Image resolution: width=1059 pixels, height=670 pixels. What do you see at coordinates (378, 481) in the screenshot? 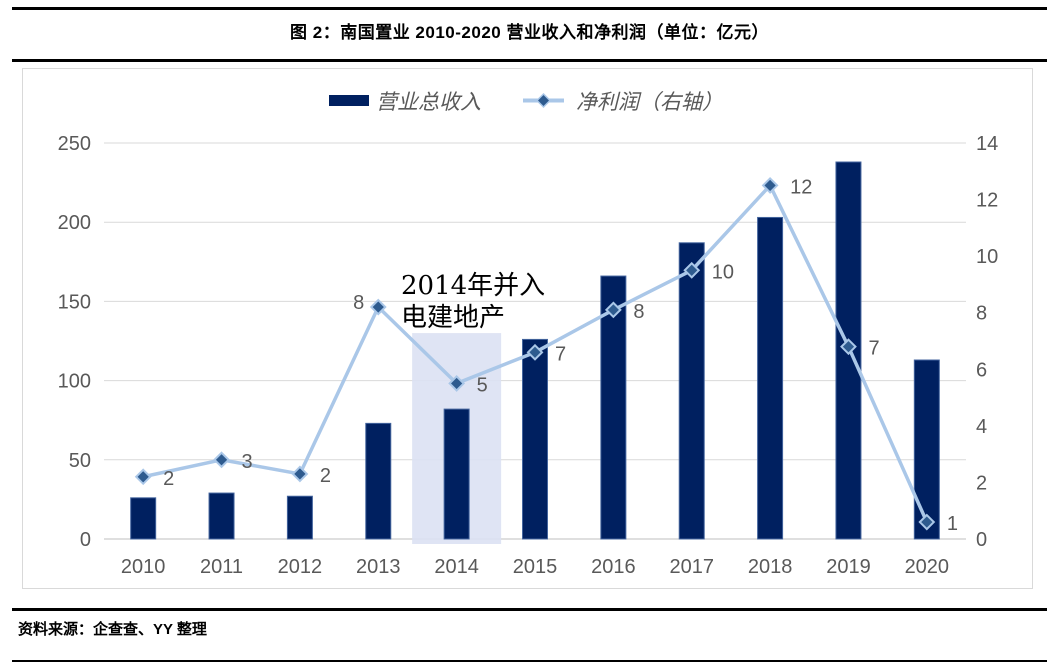
I see `bar-2013` at bounding box center [378, 481].